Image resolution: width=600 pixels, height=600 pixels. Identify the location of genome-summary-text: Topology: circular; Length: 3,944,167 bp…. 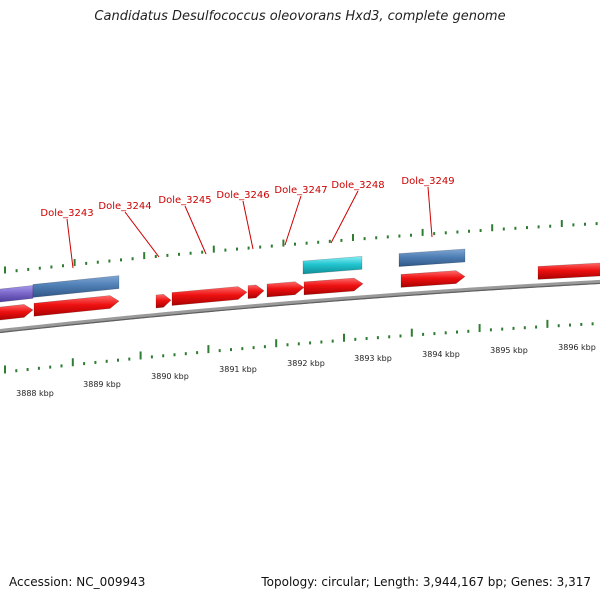
(426, 582).